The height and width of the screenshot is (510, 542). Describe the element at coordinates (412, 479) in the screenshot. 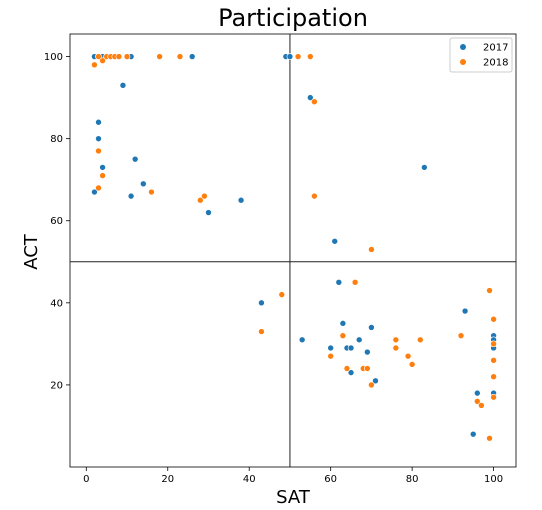

I see `x-tick-label: 80` at that location.